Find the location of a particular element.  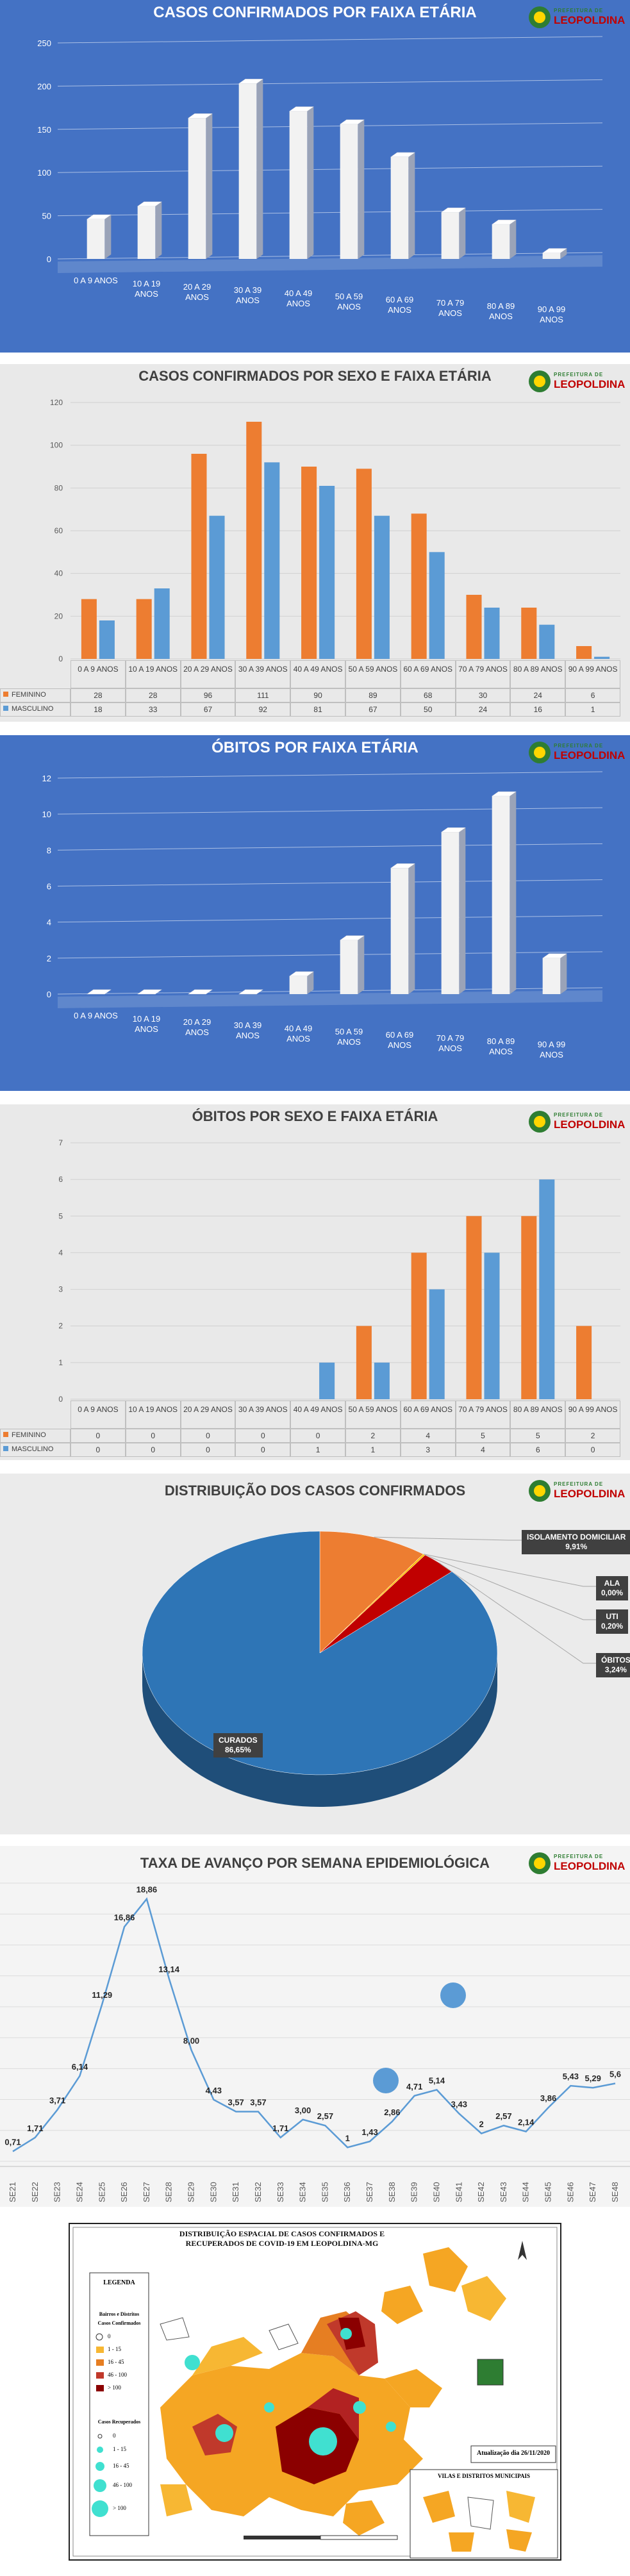

data-label: 3,57 is located at coordinates (236, 2103).